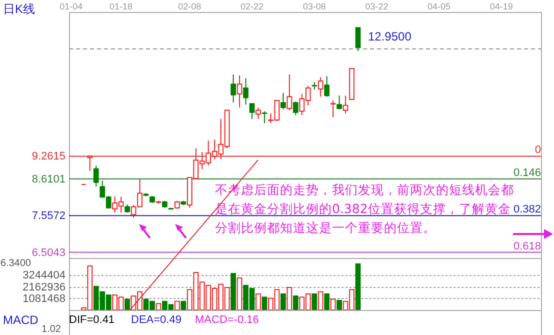 The image size is (554, 335). What do you see at coordinates (537, 150) in the screenshot?
I see `annotation: 0` at bounding box center [537, 150].